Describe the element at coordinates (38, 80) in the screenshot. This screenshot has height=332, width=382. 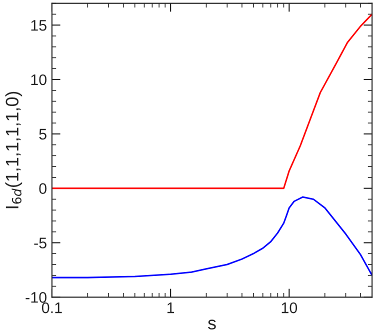
I see `y-tick-label: 10` at that location.